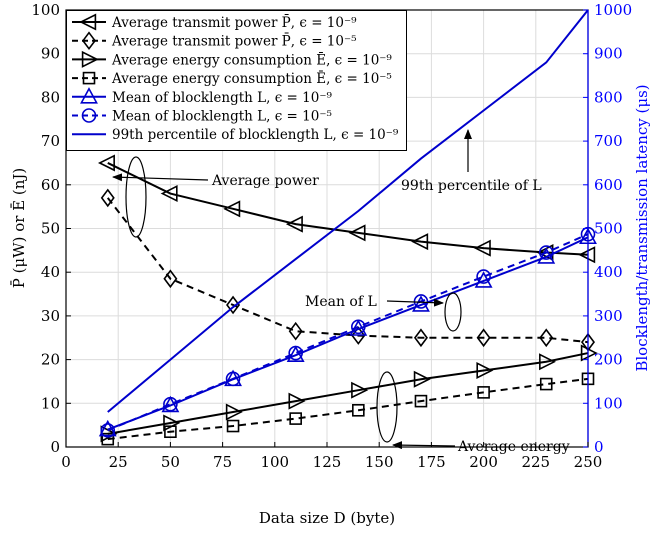 Image resolution: width=671 pixels, height=534 pixels. I want to click on y-axis-label-right: Blocklength/transmission latency (μs), so click(642, 227).